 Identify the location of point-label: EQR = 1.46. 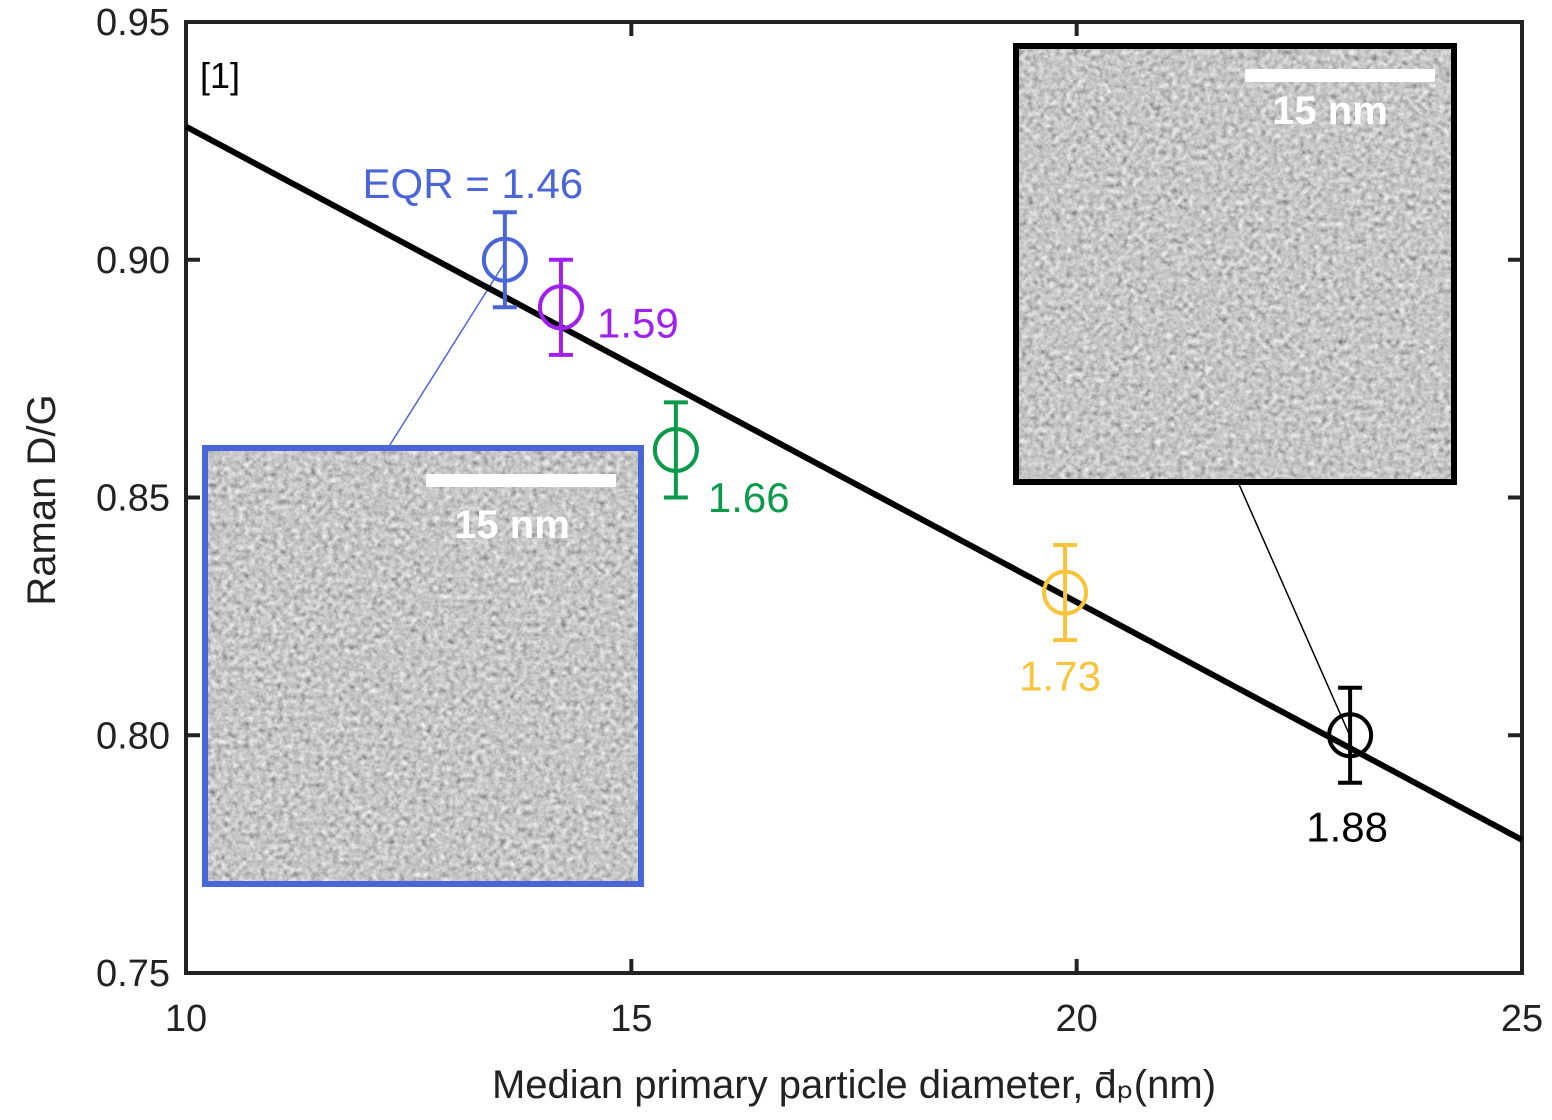
(473, 183).